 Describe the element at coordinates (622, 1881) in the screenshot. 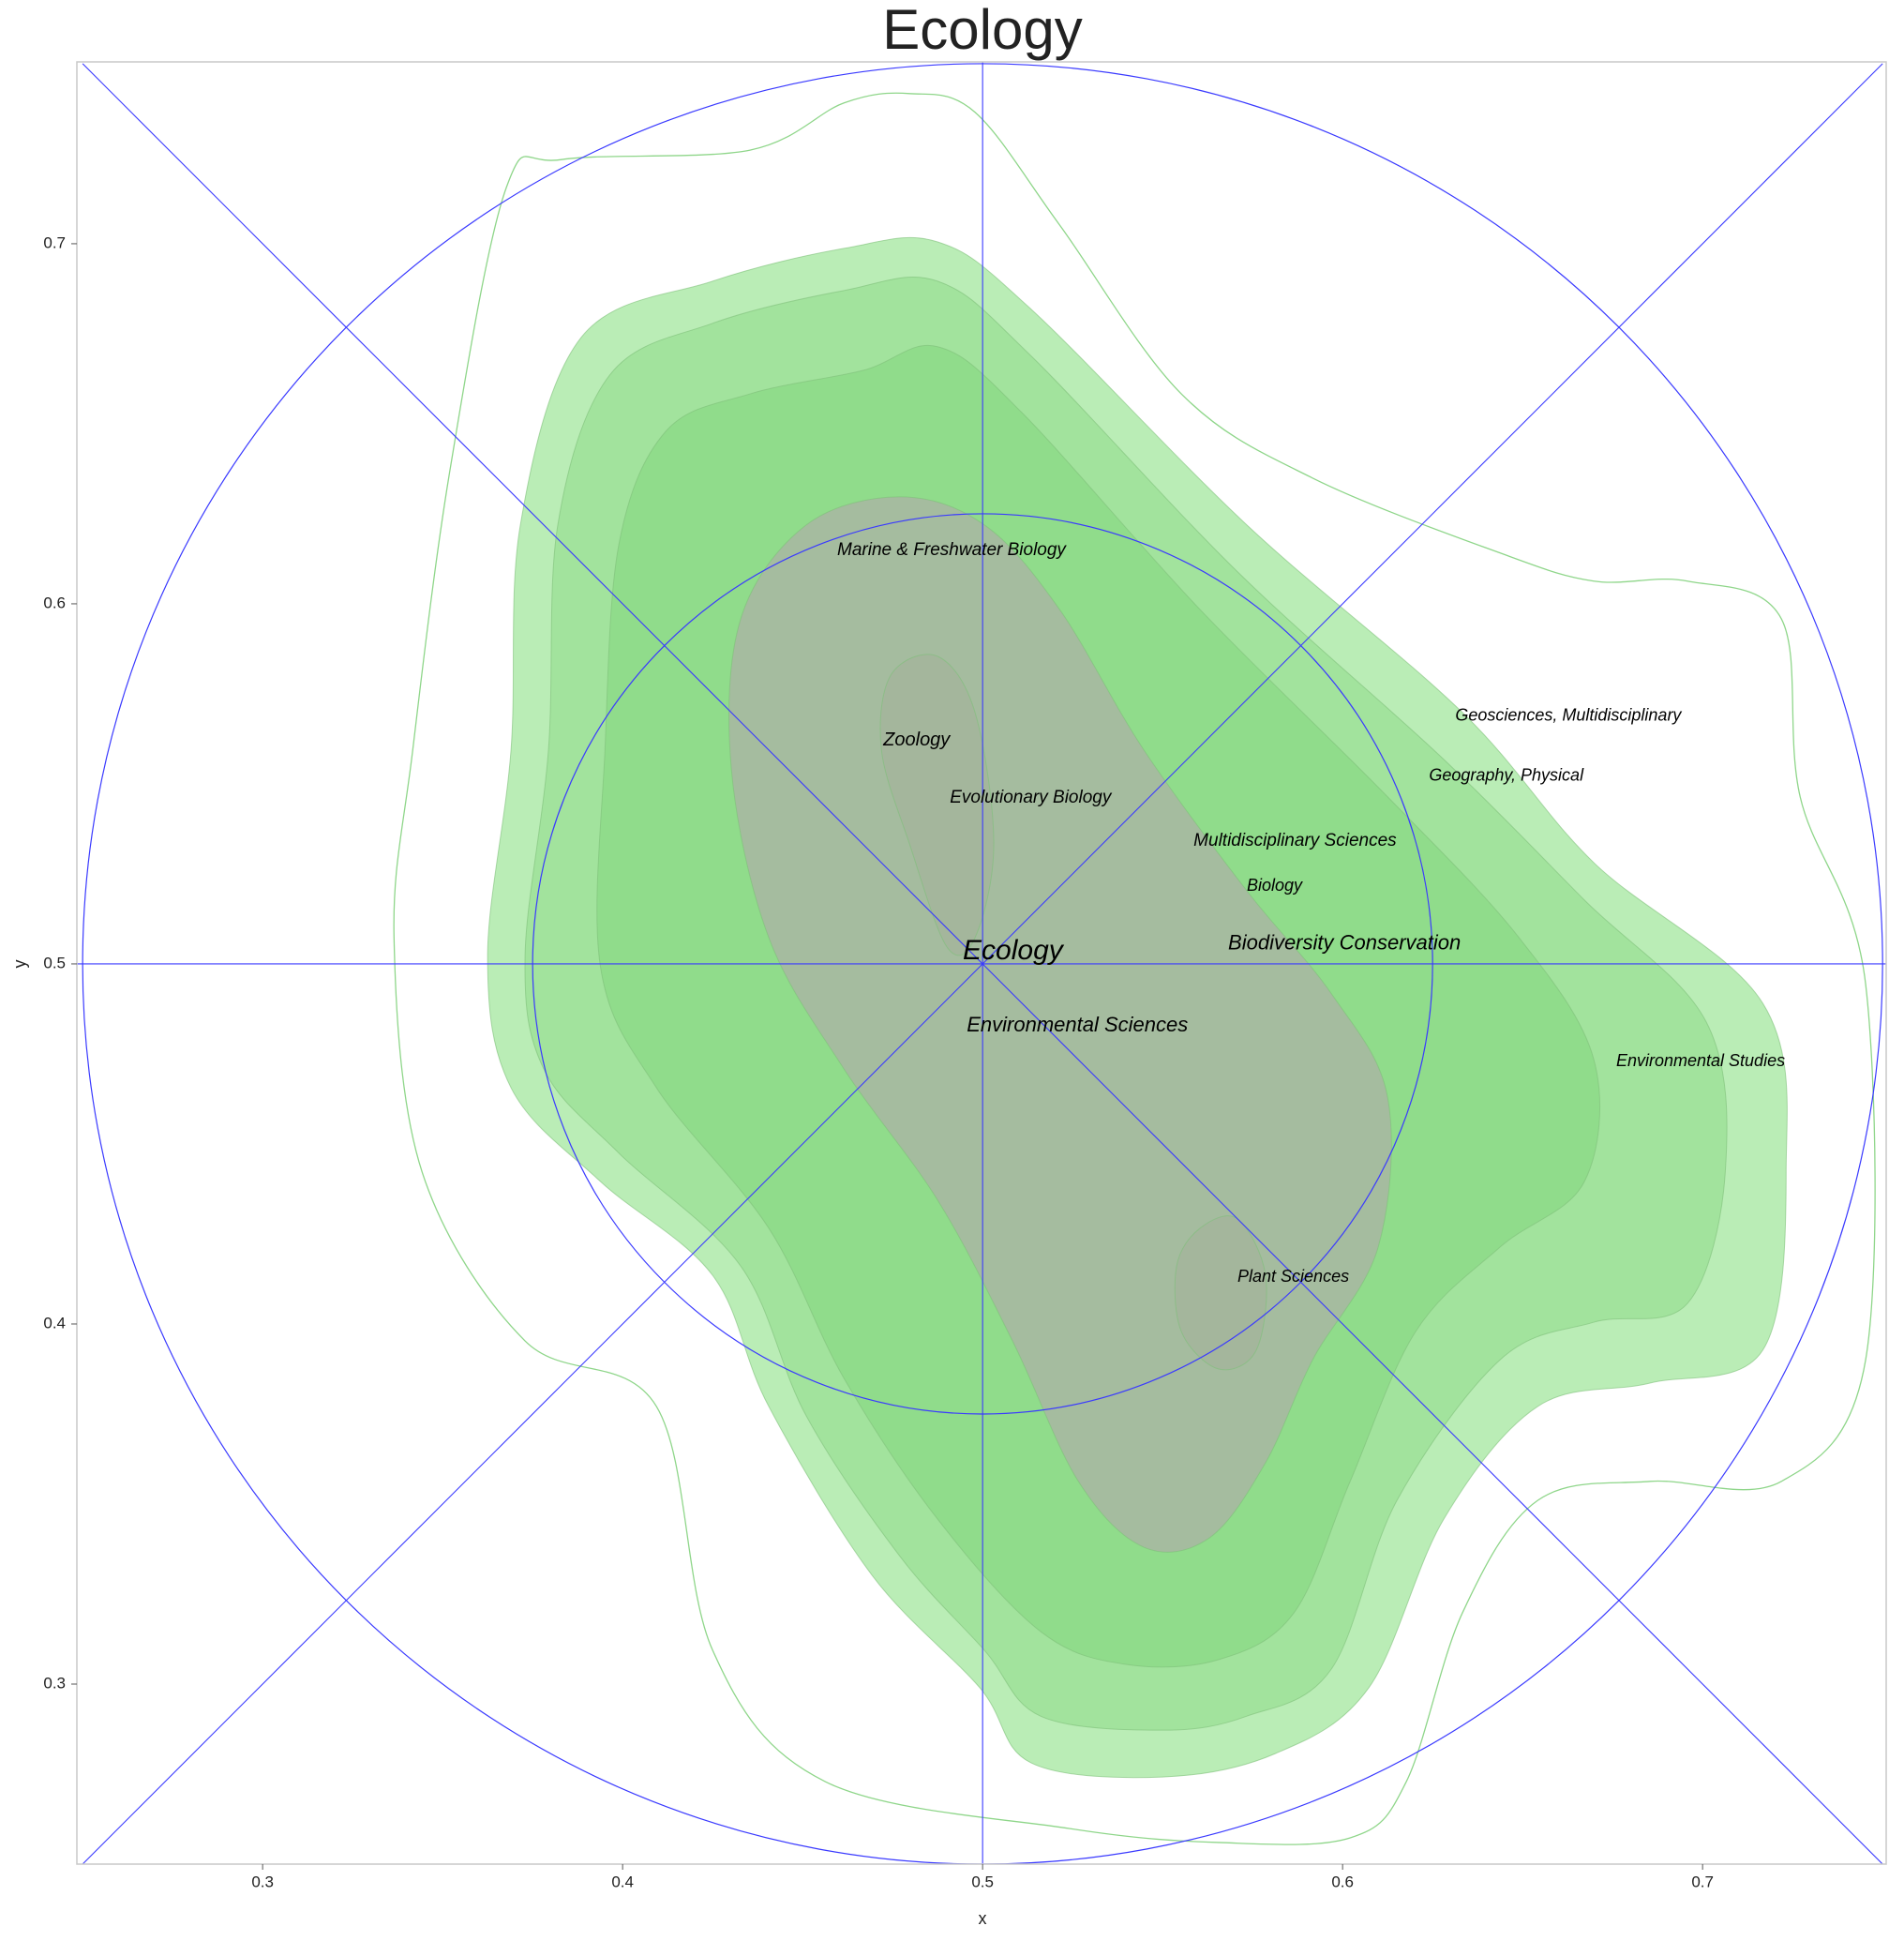

I see `x-tick-label: 0.4` at that location.